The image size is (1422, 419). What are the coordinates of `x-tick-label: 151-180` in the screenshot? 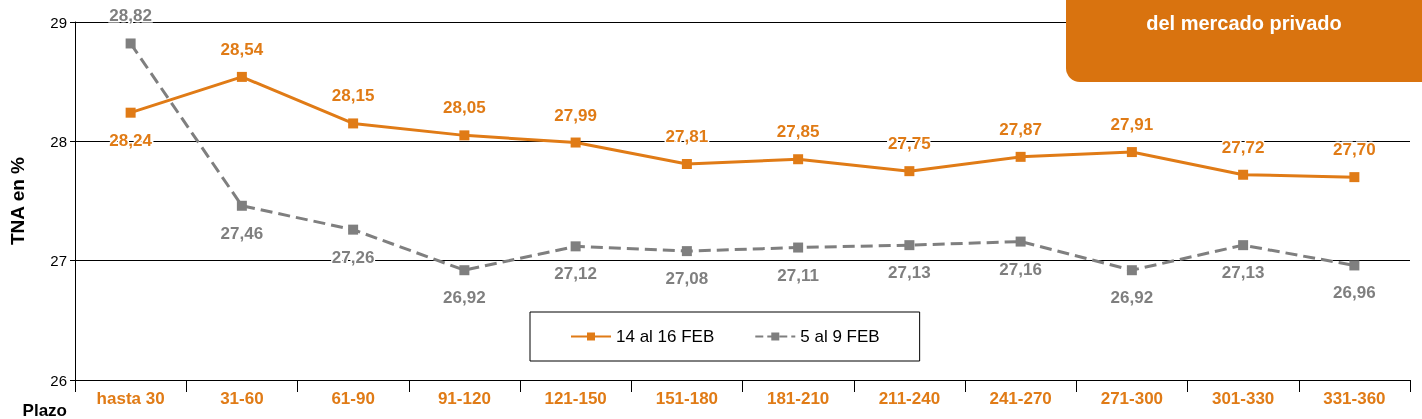 It's located at (687, 398).